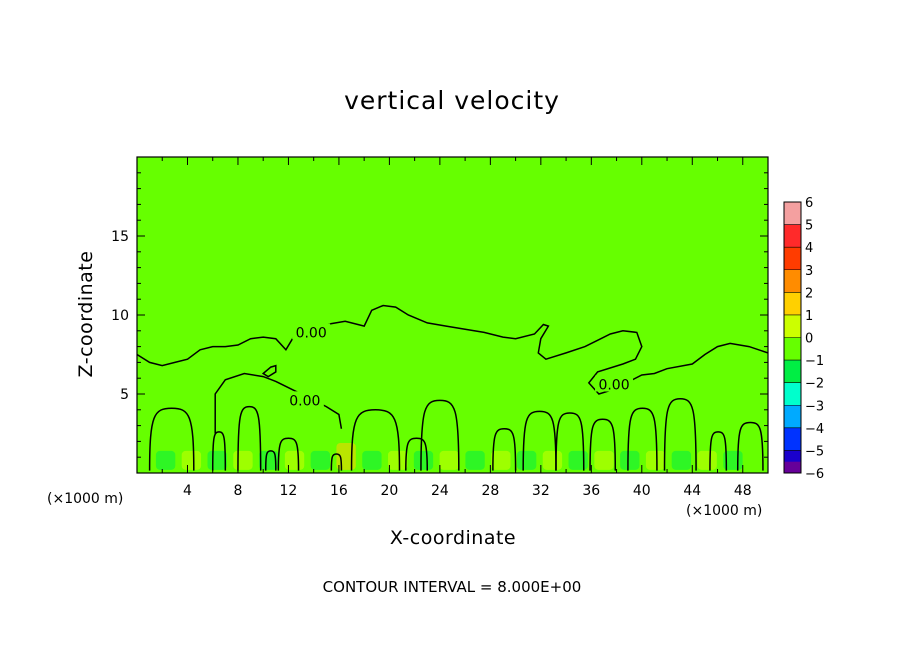 This screenshot has width=904, height=654. What do you see at coordinates (803, 339) in the screenshot?
I see `colorbar: 6 5 4 3 2 1 0 −1 −2 −3 −4 −5 −6` at bounding box center [803, 339].